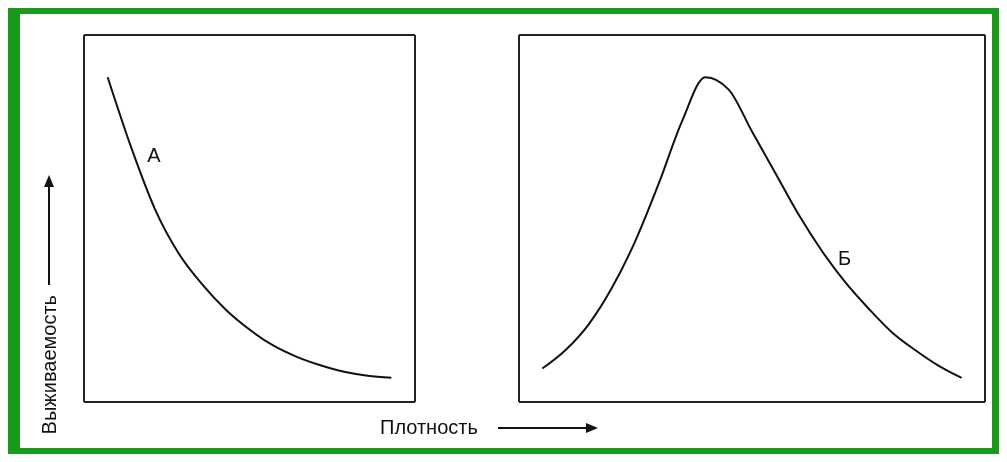 This screenshot has height=462, width=1007. What do you see at coordinates (154, 154) in the screenshot?
I see `series-label: А` at bounding box center [154, 154].